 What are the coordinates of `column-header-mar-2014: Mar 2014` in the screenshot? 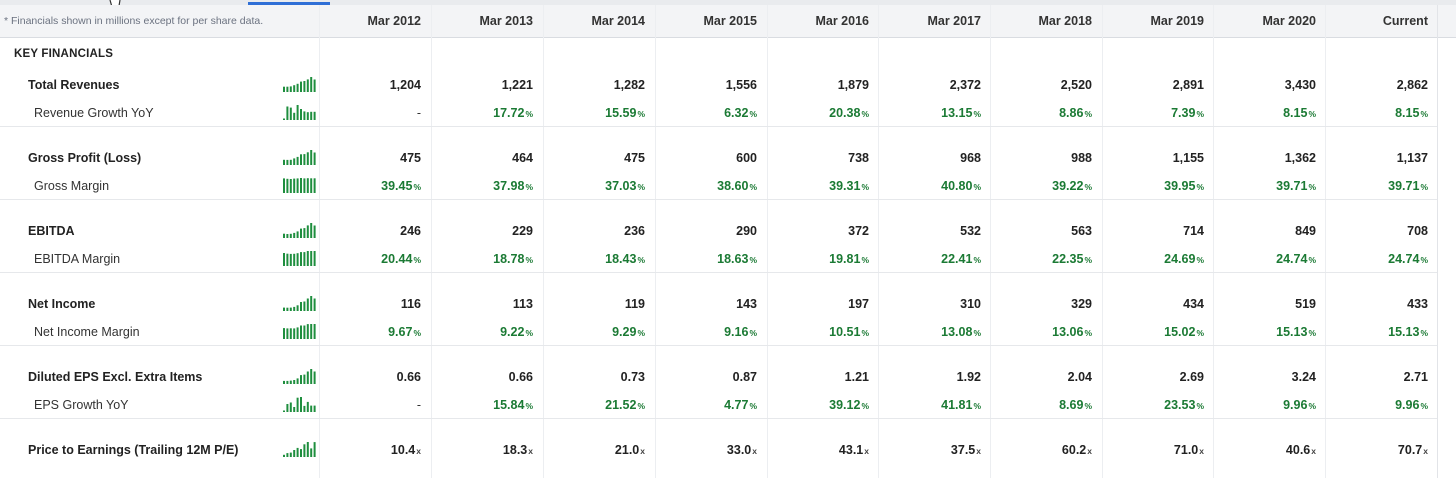 It's located at (618, 21).